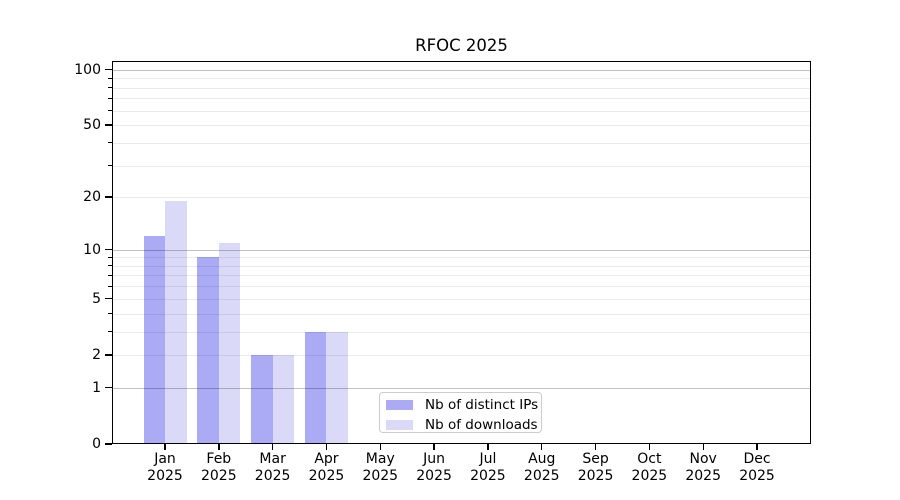 Image resolution: width=900 pixels, height=500 pixels. What do you see at coordinates (96, 387) in the screenshot?
I see `y-tick-label: 1` at bounding box center [96, 387].